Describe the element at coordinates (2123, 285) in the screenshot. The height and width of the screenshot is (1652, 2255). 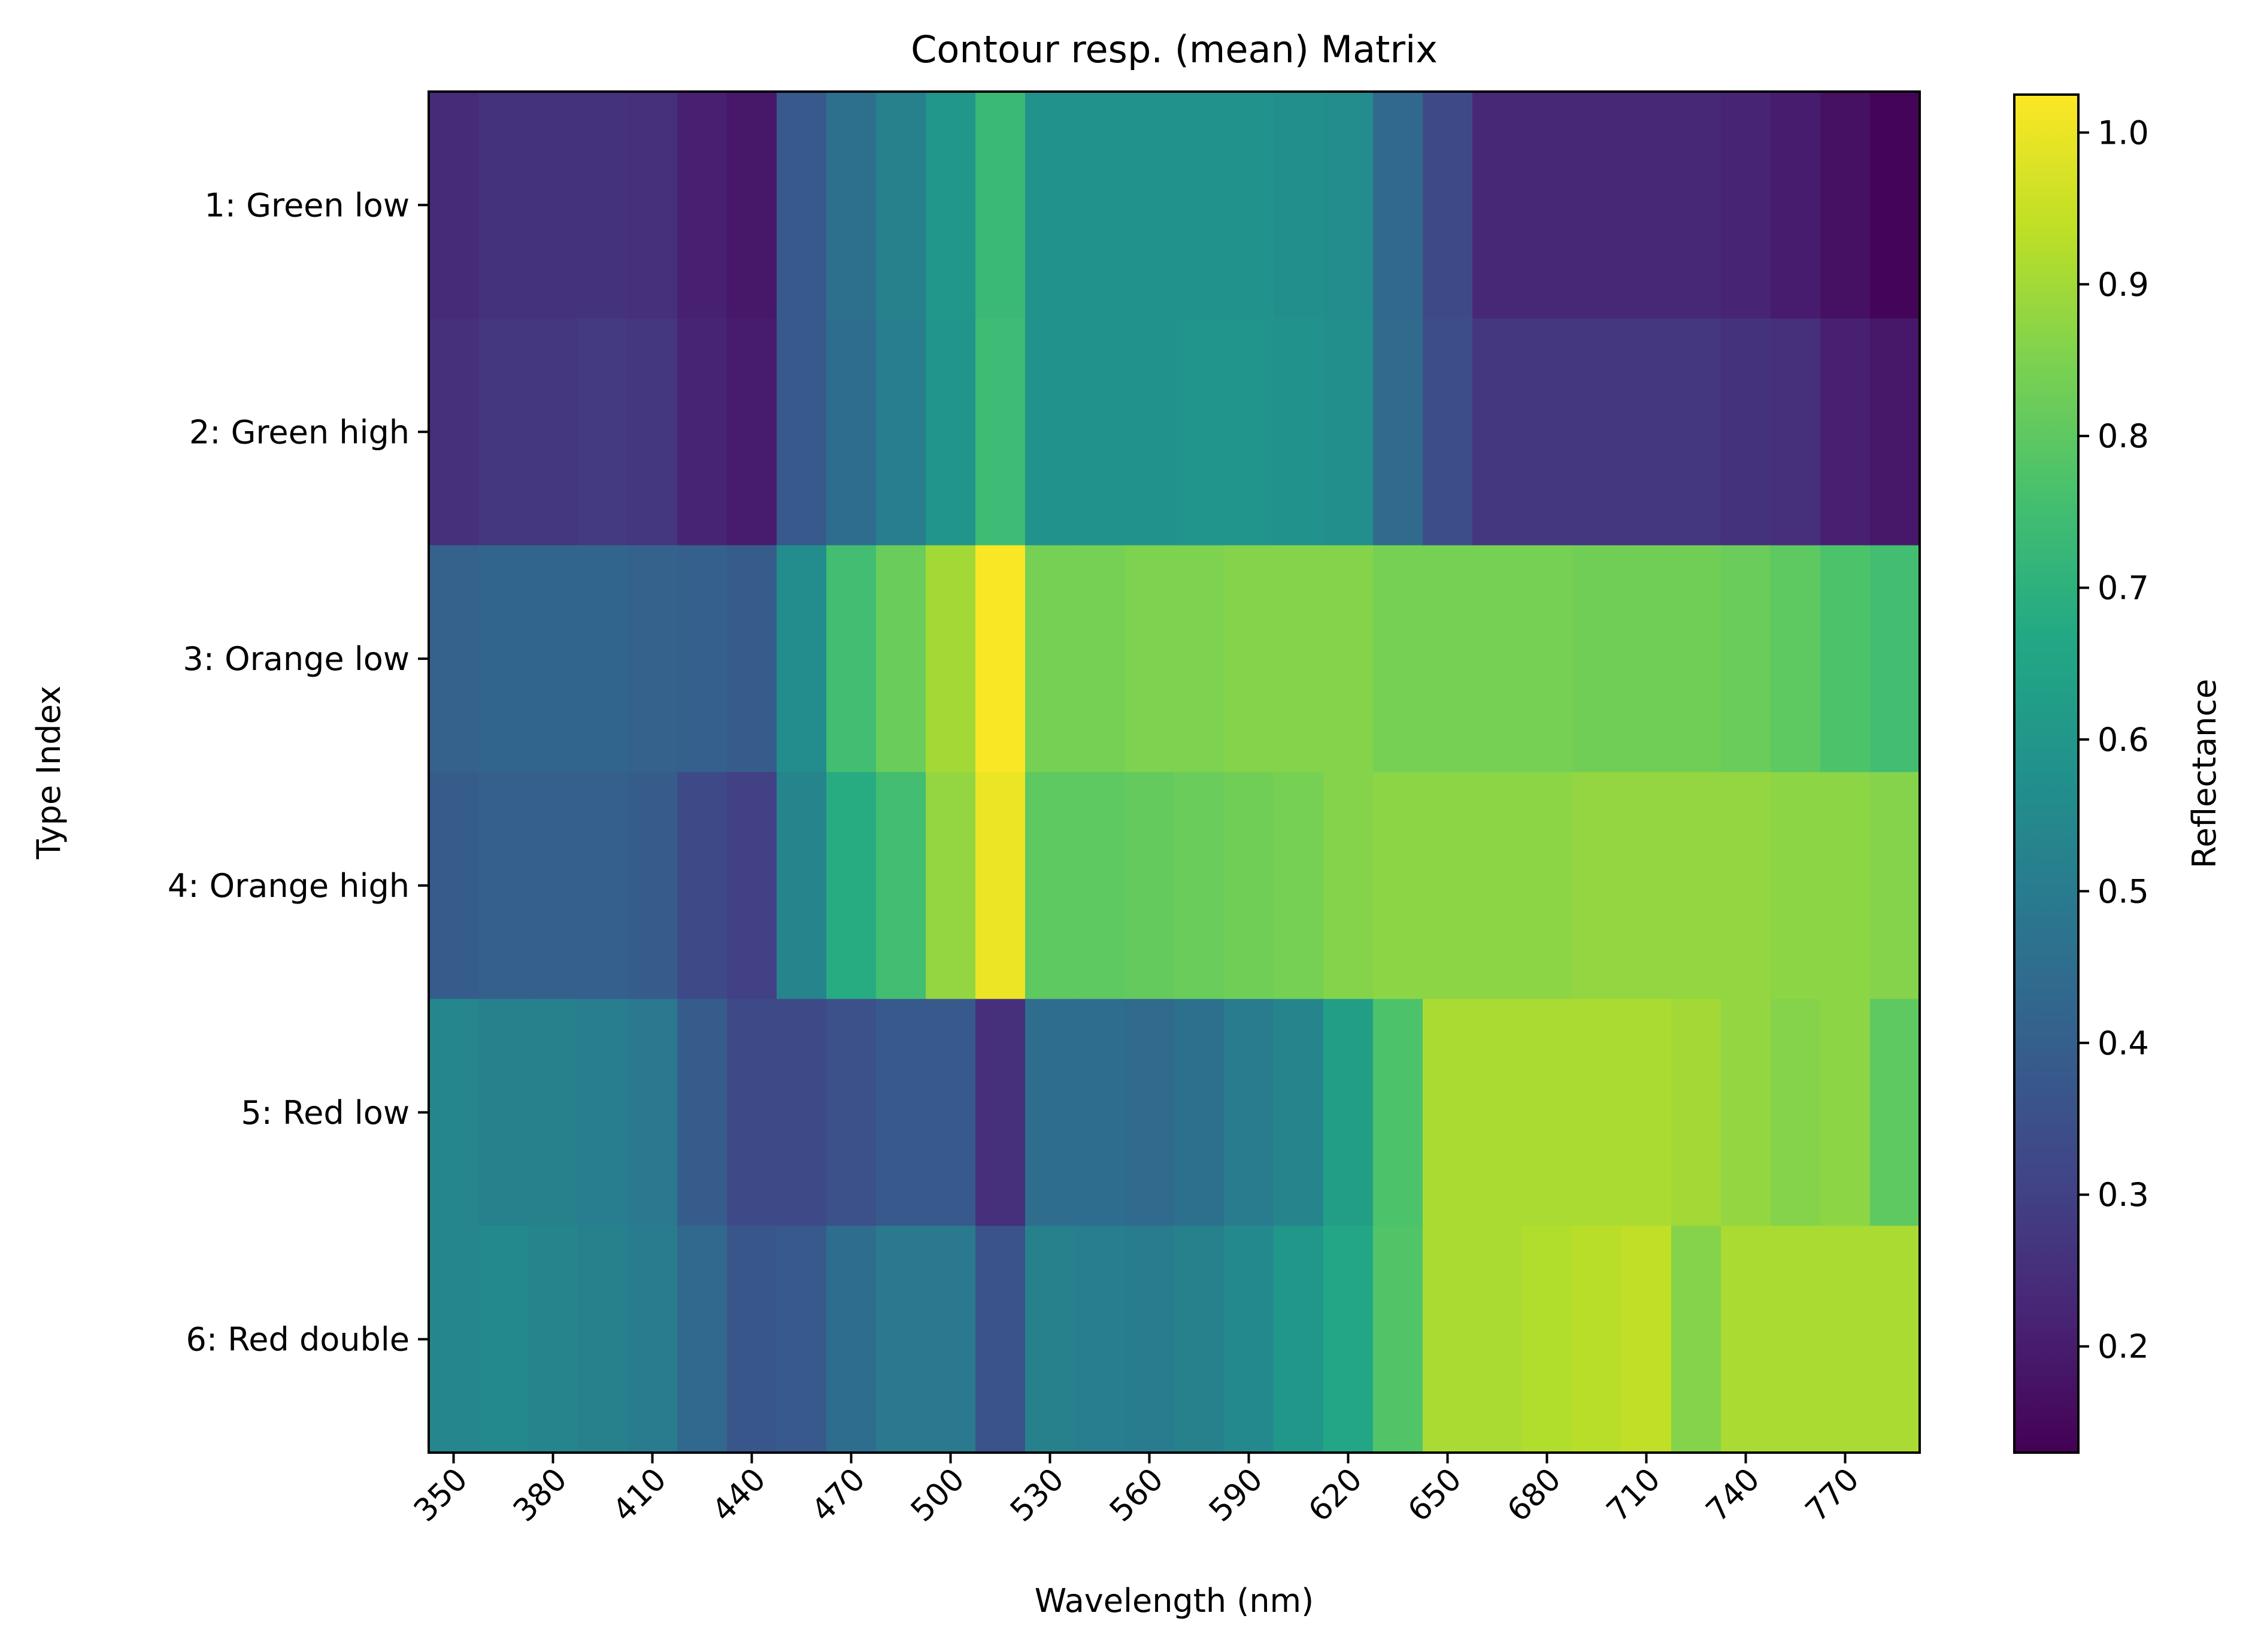
I see `colorbar-tick-label: 0.9` at that location.